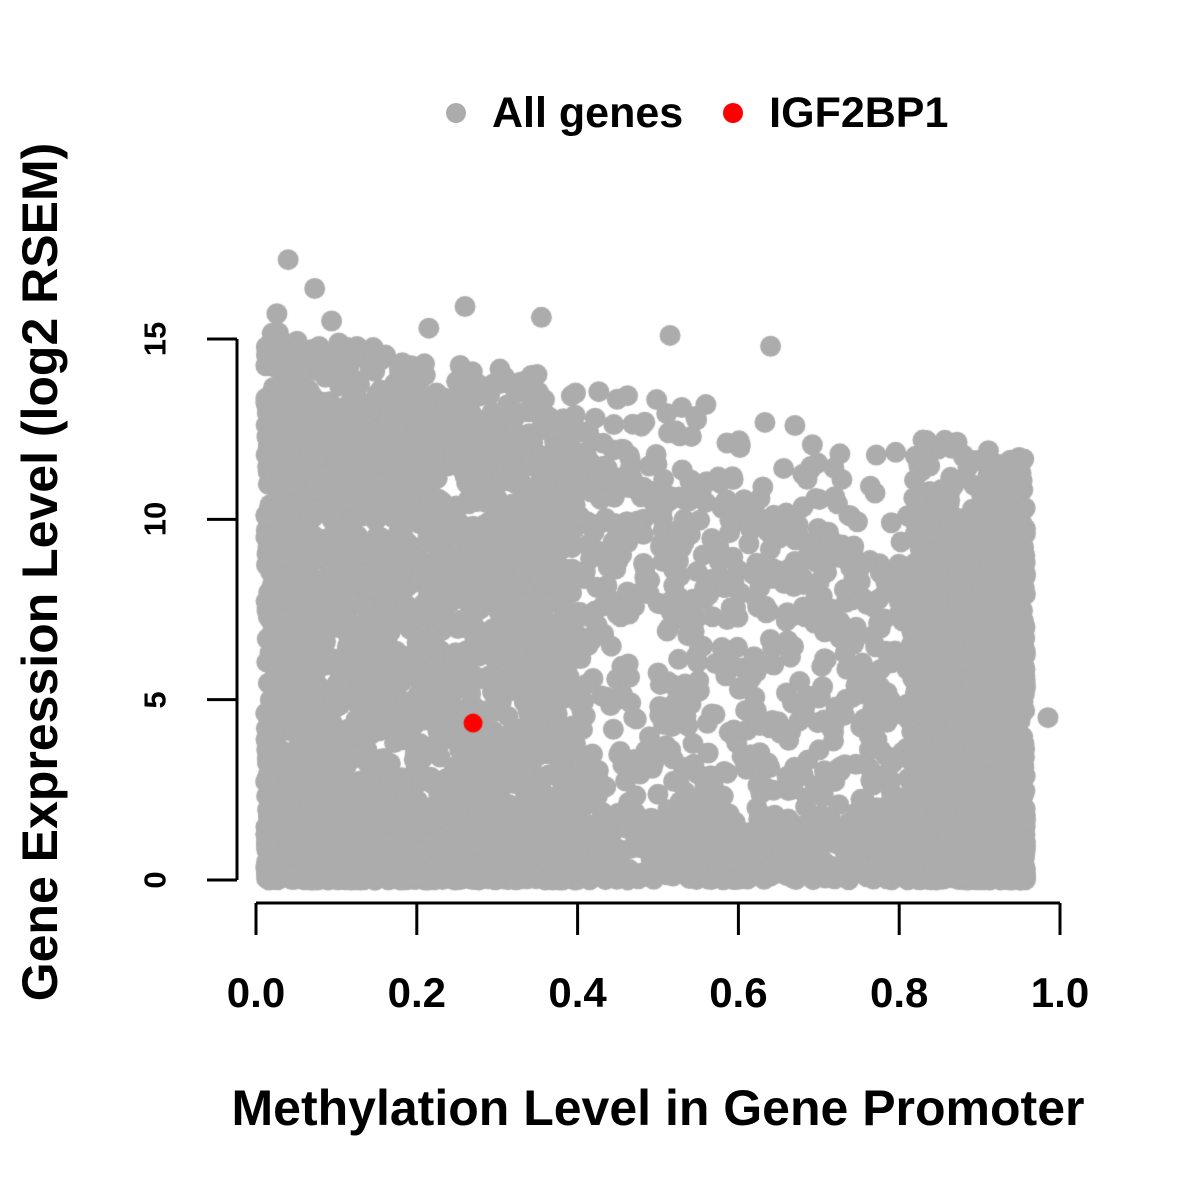  What do you see at coordinates (256, 992) in the screenshot?
I see `x-tick-label-0.0: 0.0` at bounding box center [256, 992].